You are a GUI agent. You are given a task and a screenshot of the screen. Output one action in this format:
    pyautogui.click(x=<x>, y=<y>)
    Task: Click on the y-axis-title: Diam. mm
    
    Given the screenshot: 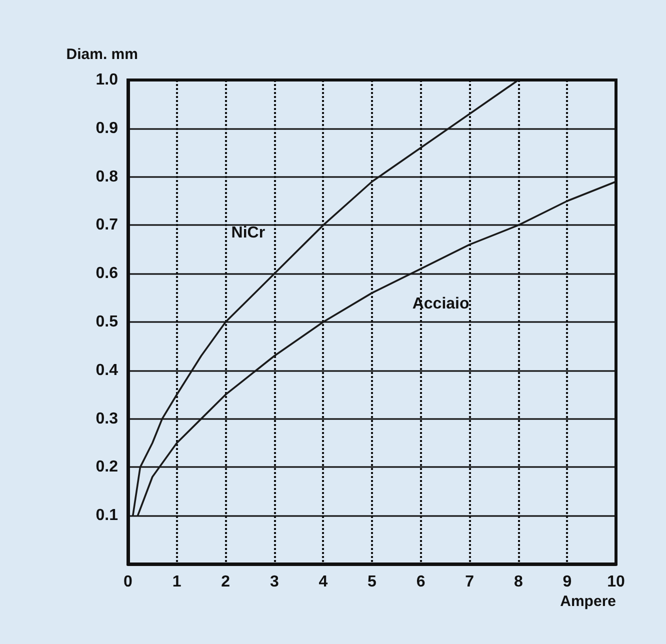 What is the action you would take?
    pyautogui.click(x=102, y=54)
    